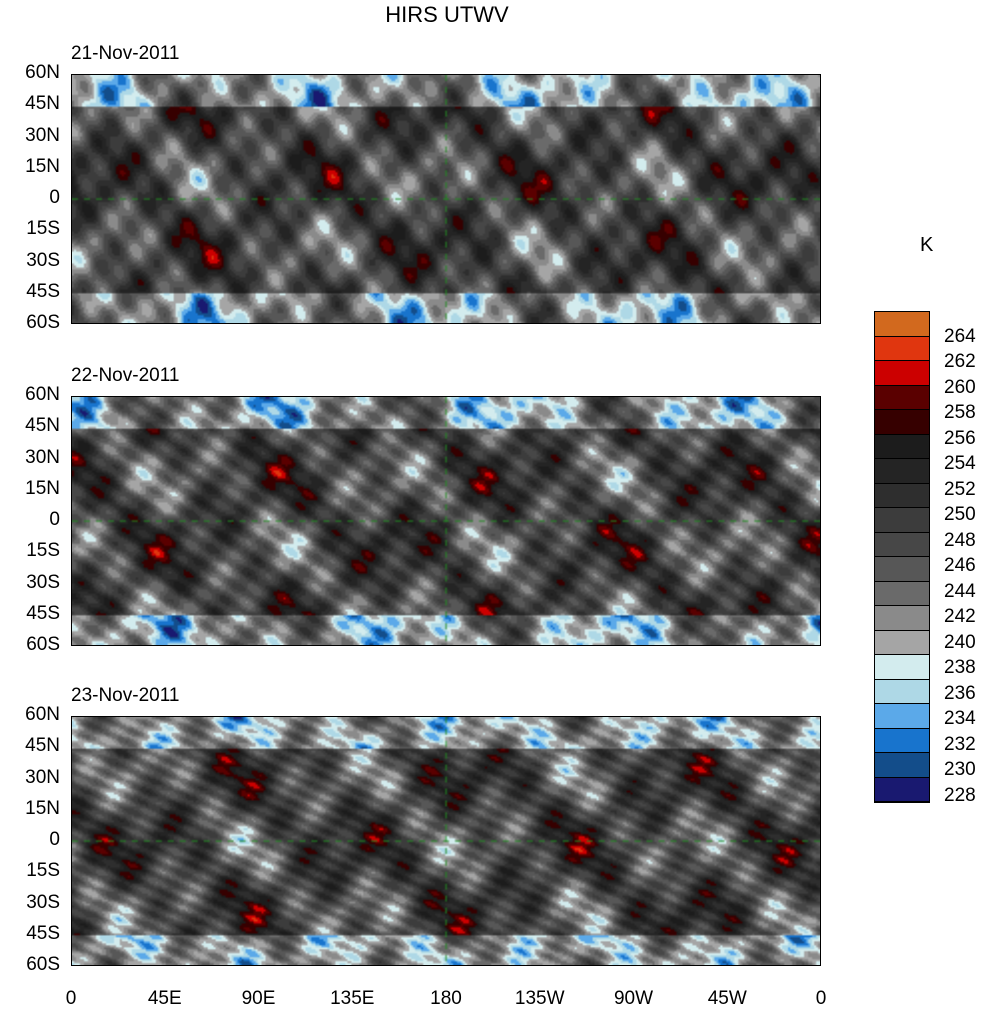 The image size is (983, 1014). Describe the element at coordinates (960, 438) in the screenshot. I see `colorbar-tick-label: 256` at that location.